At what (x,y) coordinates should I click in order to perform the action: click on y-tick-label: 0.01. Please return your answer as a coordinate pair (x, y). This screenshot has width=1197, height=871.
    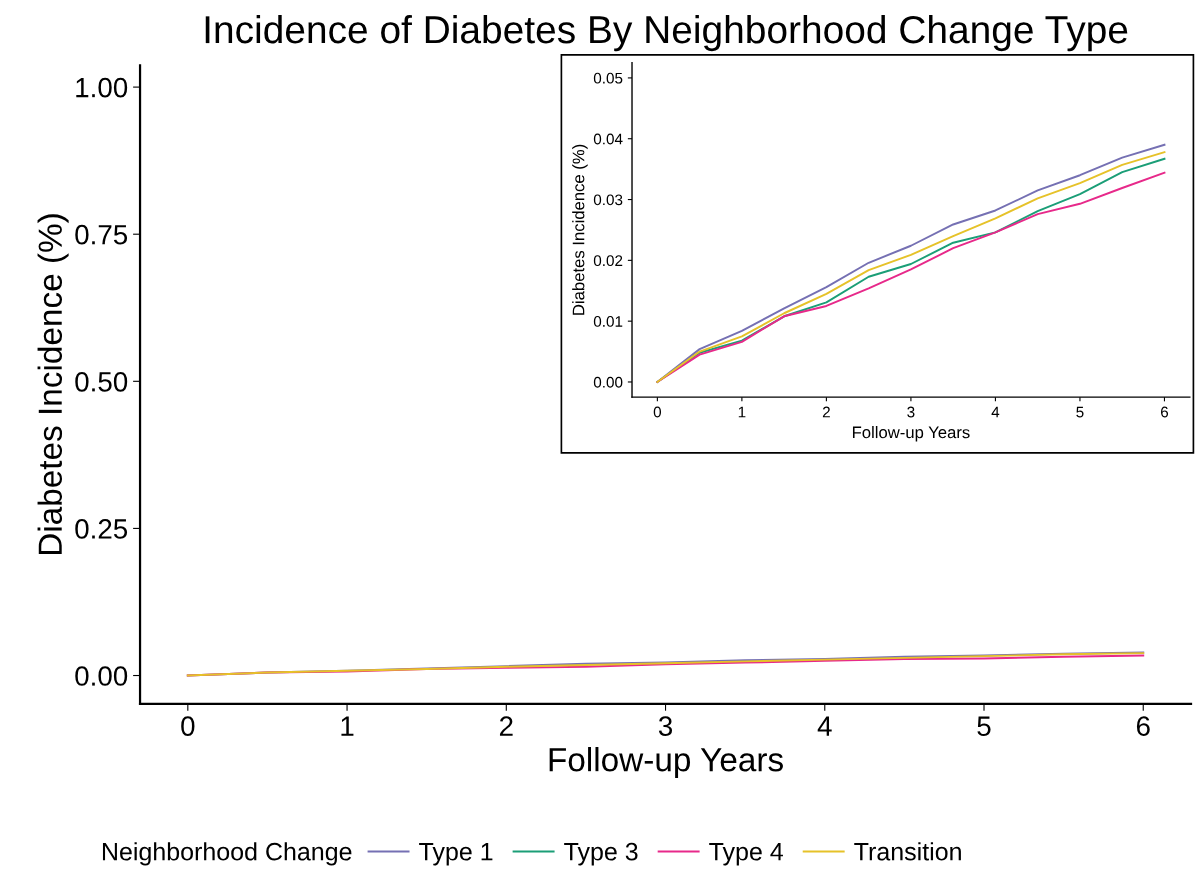
    Looking at the image, I should click on (608, 321).